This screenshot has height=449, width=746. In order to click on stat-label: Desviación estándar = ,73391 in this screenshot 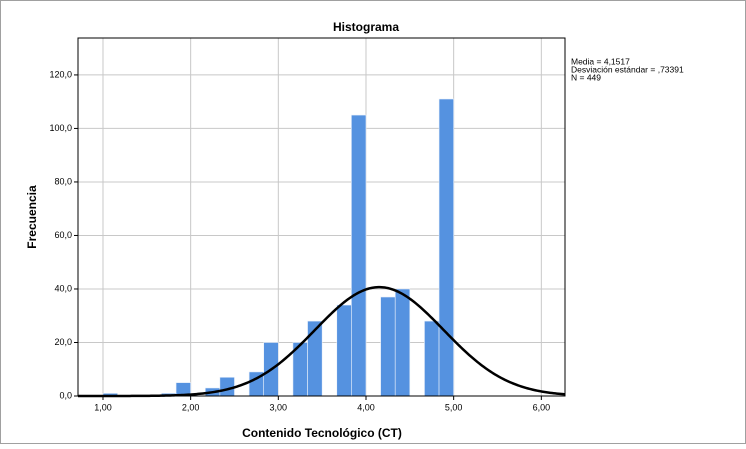, I will do `click(627, 69)`.